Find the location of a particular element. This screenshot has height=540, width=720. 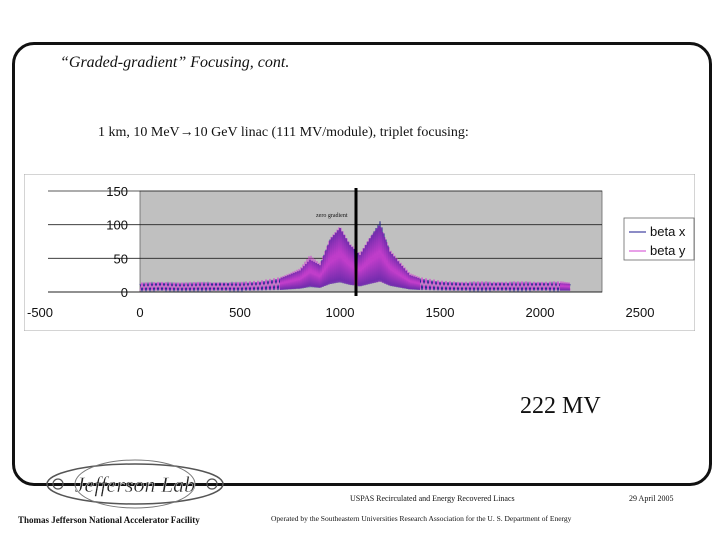

y-tick-label: 100 is located at coordinates (117, 225).